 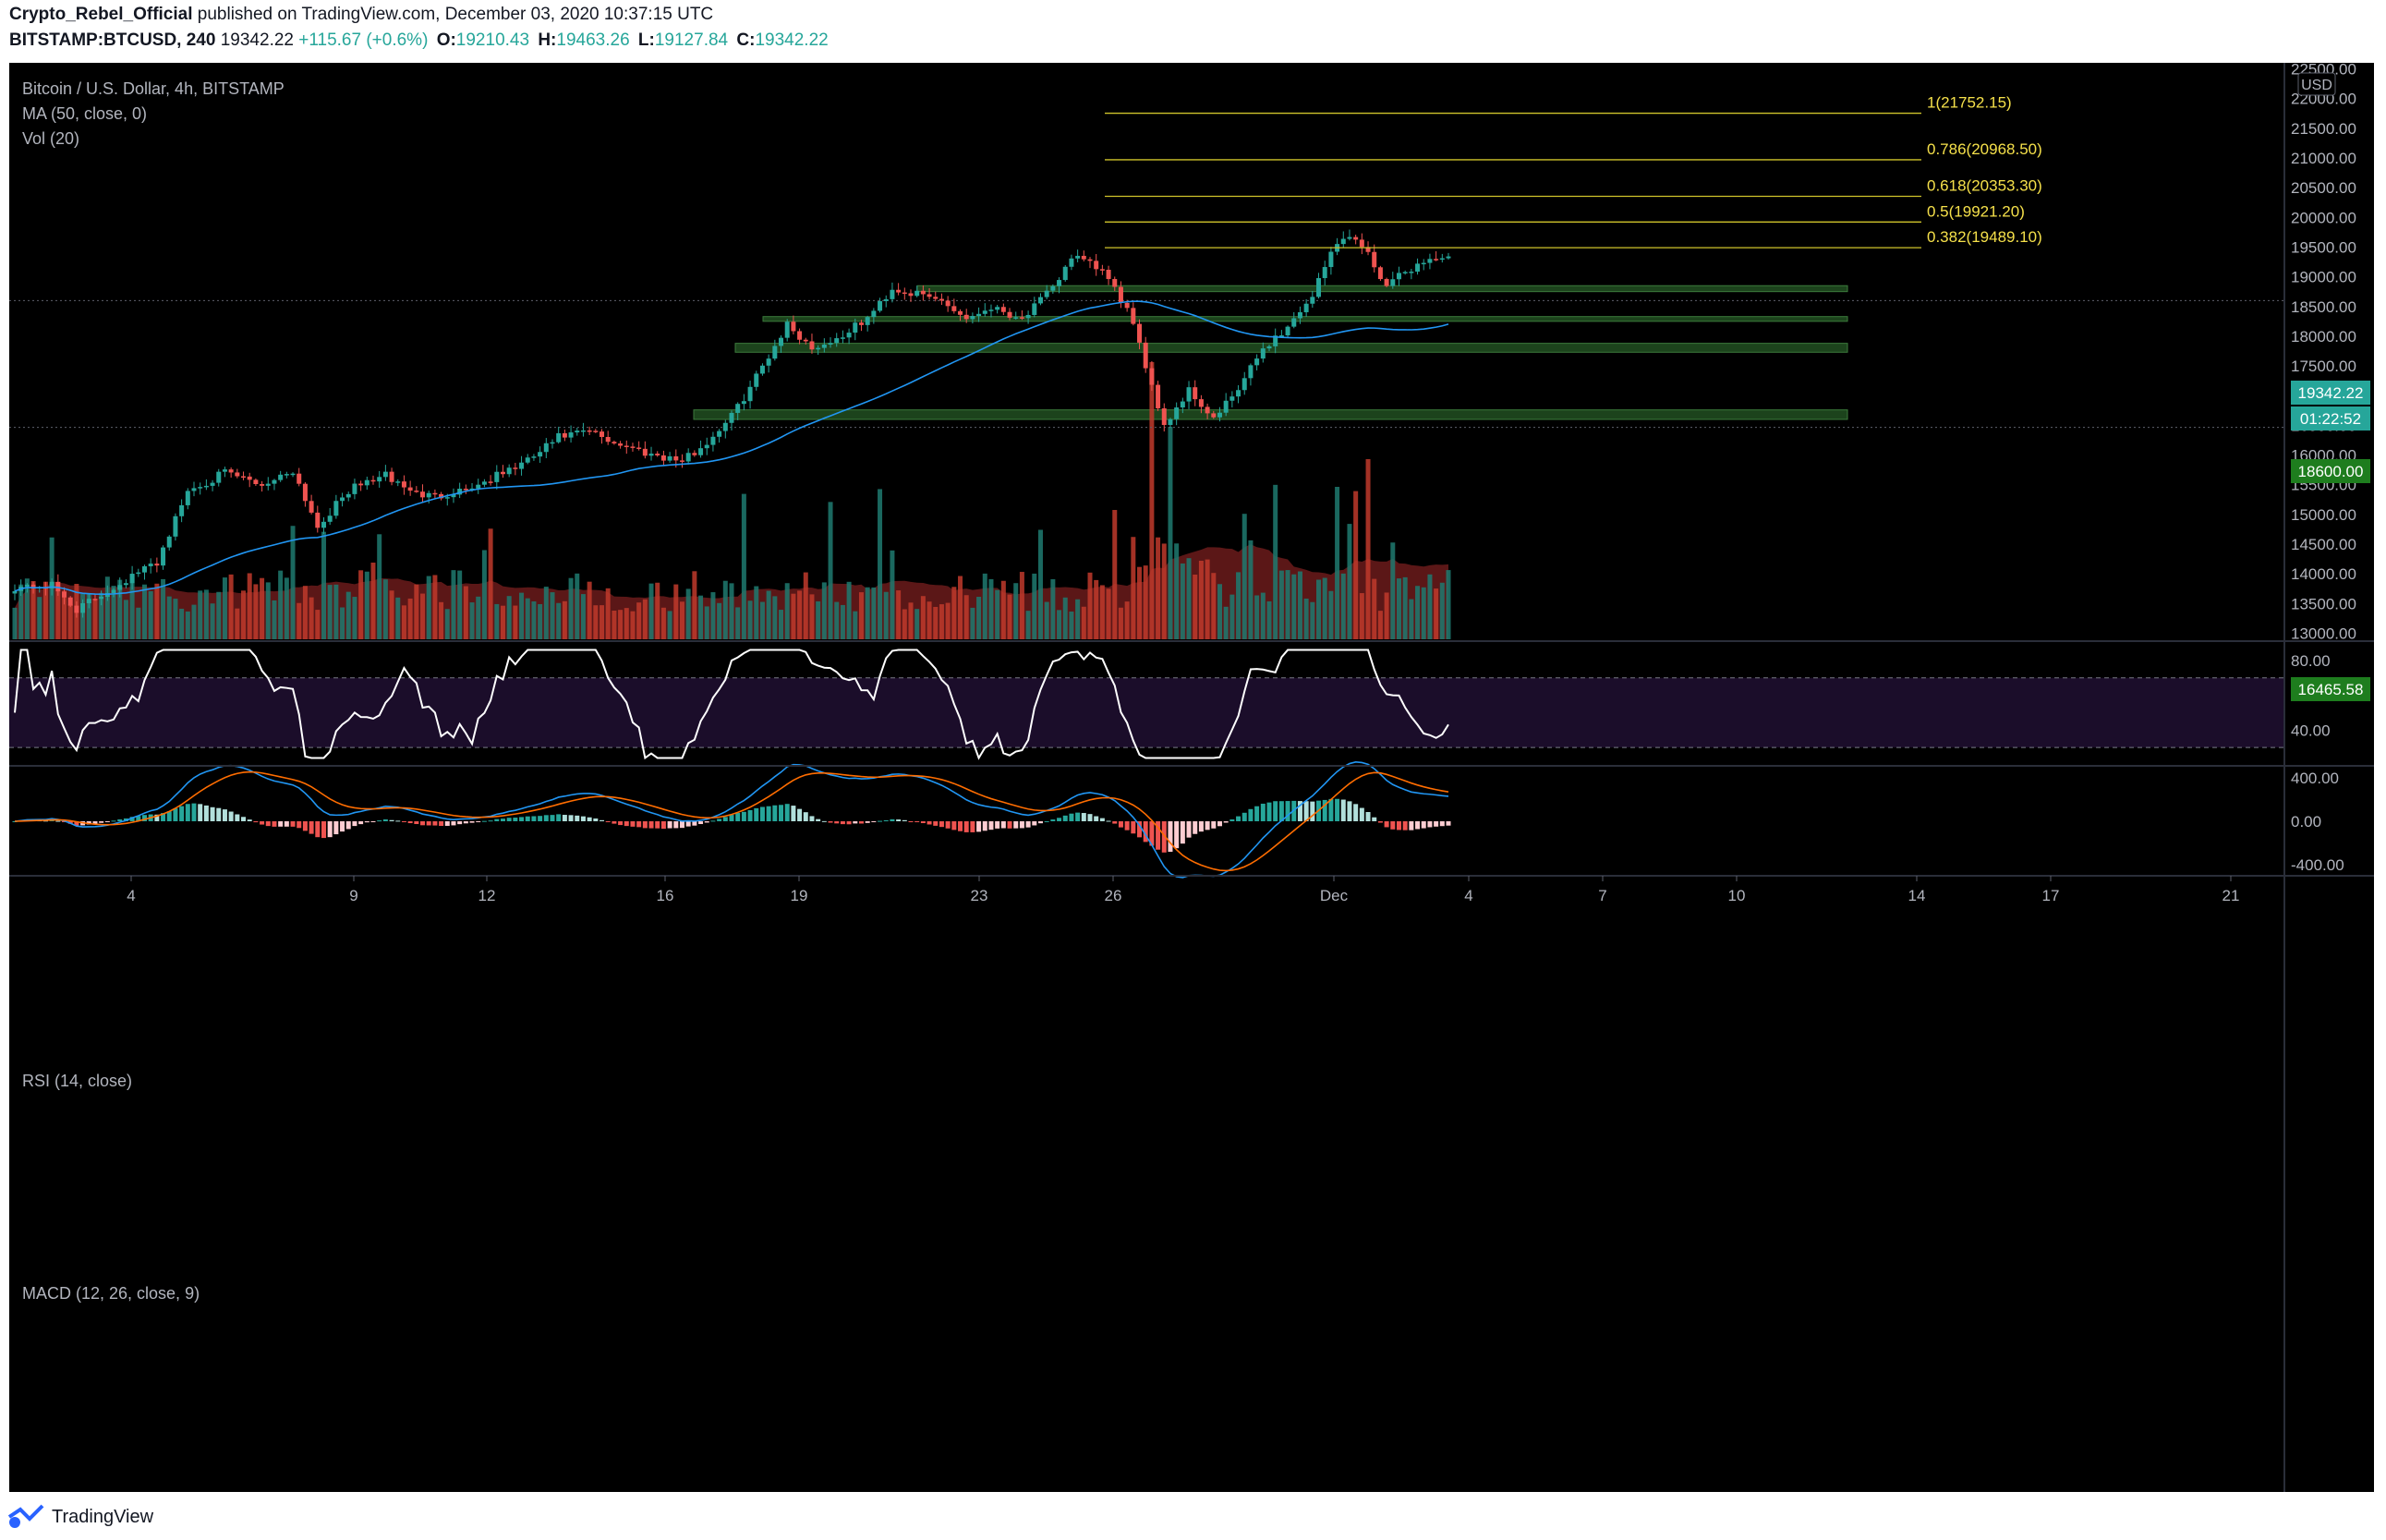 I want to click on level-high-badge, so click(x=2330, y=471).